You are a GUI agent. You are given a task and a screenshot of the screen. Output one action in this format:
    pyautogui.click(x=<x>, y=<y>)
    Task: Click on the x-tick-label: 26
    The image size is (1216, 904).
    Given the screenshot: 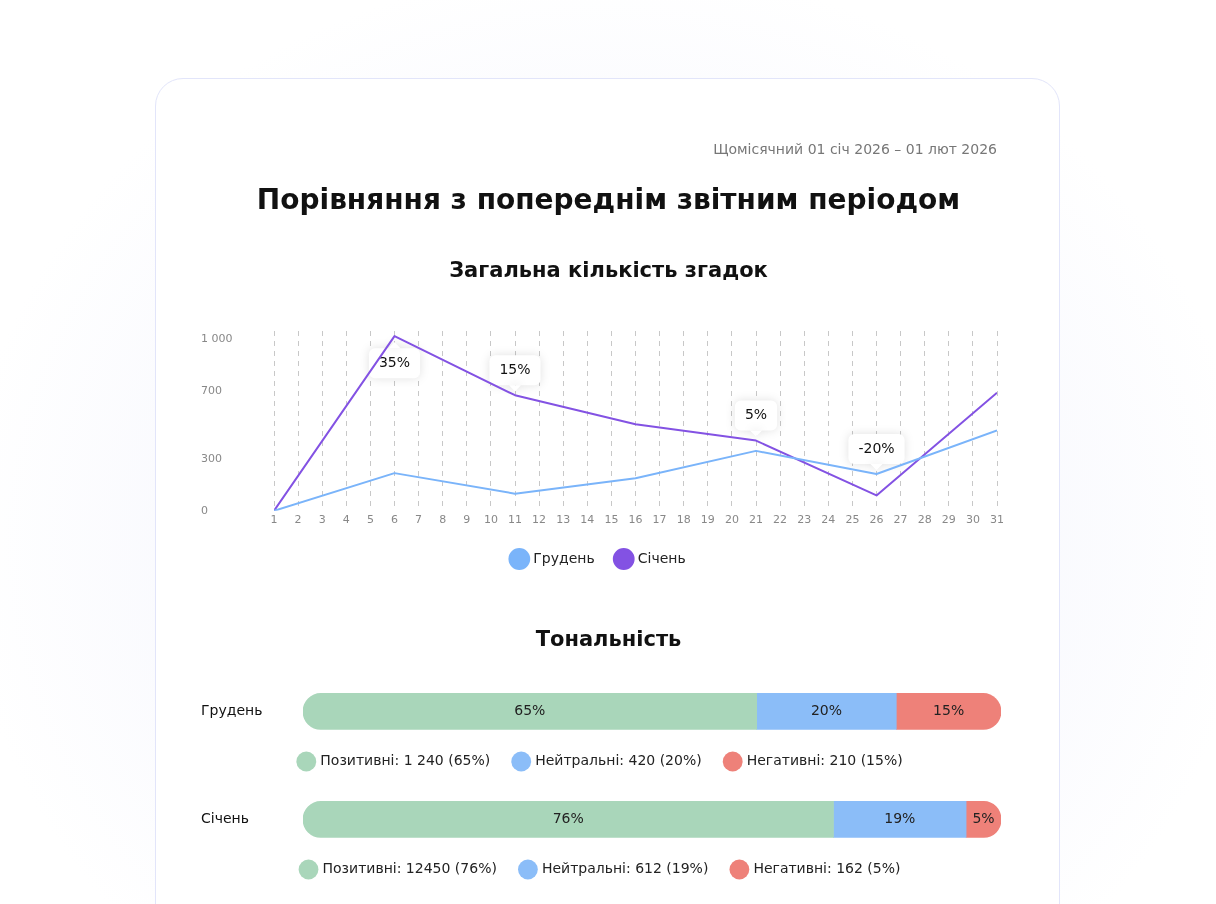 What is the action you would take?
    pyautogui.click(x=876, y=520)
    